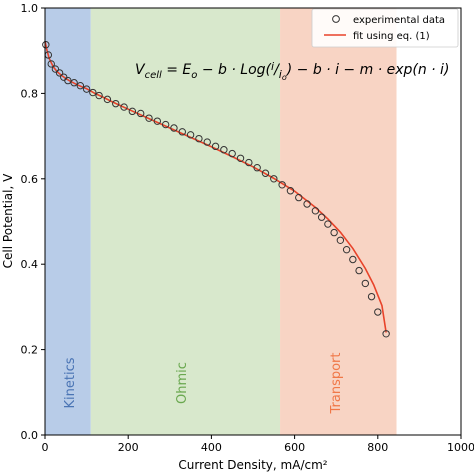 This screenshot has height=474, width=474. I want to click on region-label-transport: Transport, so click(336, 383).